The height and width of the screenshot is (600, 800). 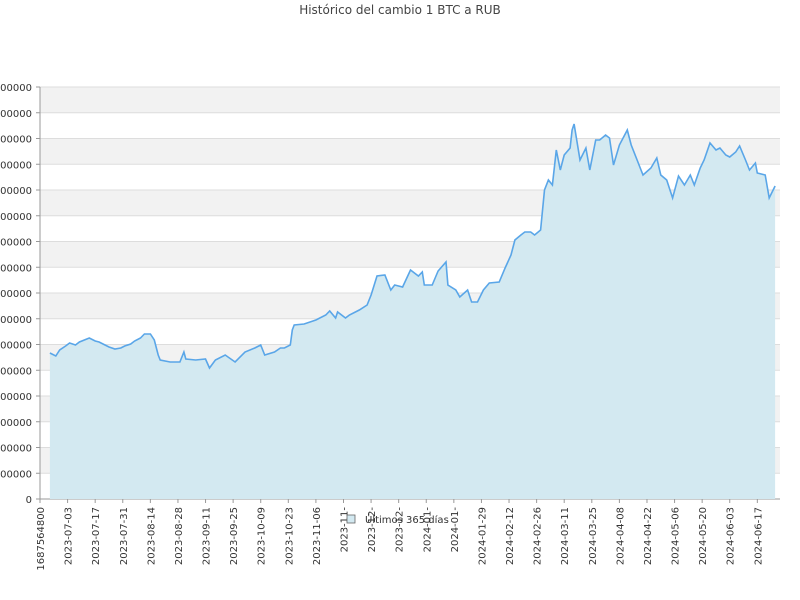 I want to click on x-tick-label: 2024-06-03, so click(x=731, y=536).